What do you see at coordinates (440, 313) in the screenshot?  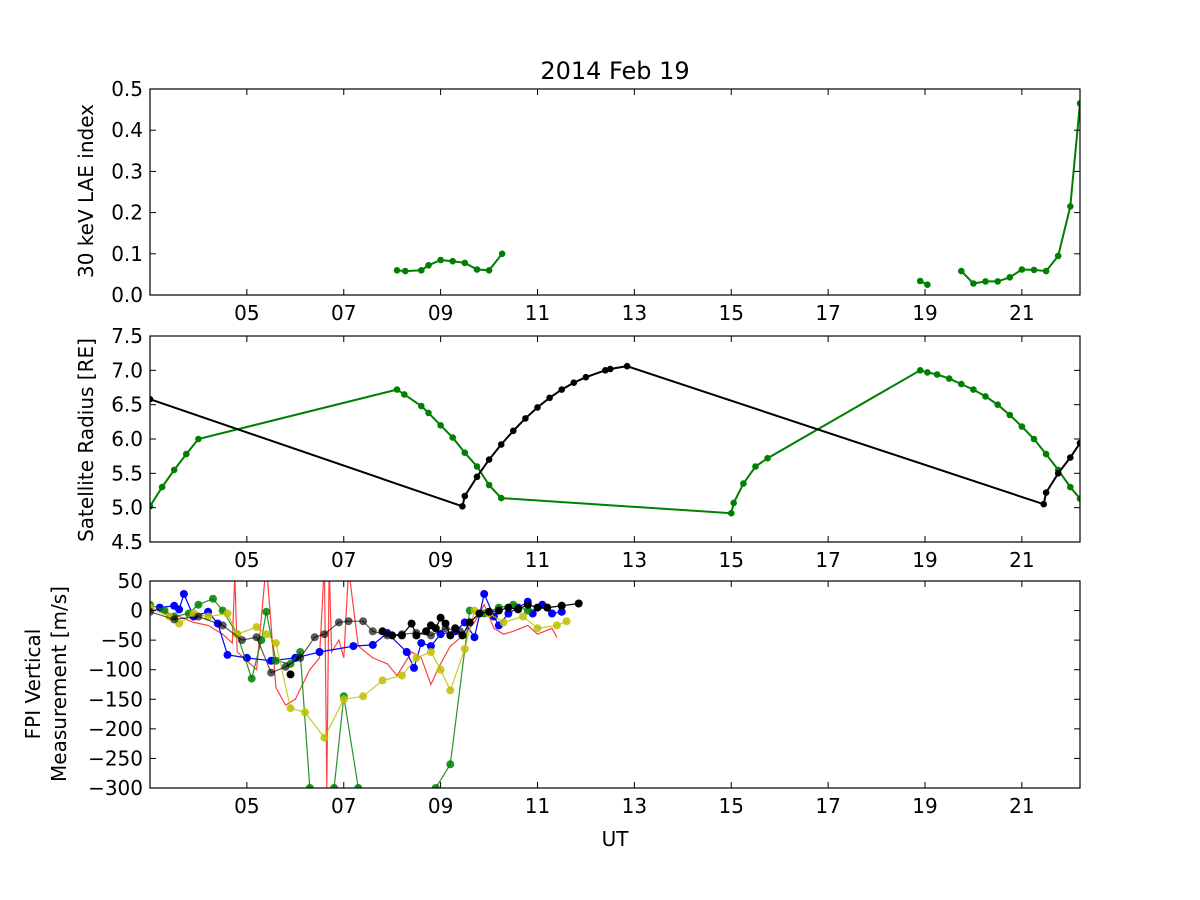 I see `lae-xtick-label: 09` at bounding box center [440, 313].